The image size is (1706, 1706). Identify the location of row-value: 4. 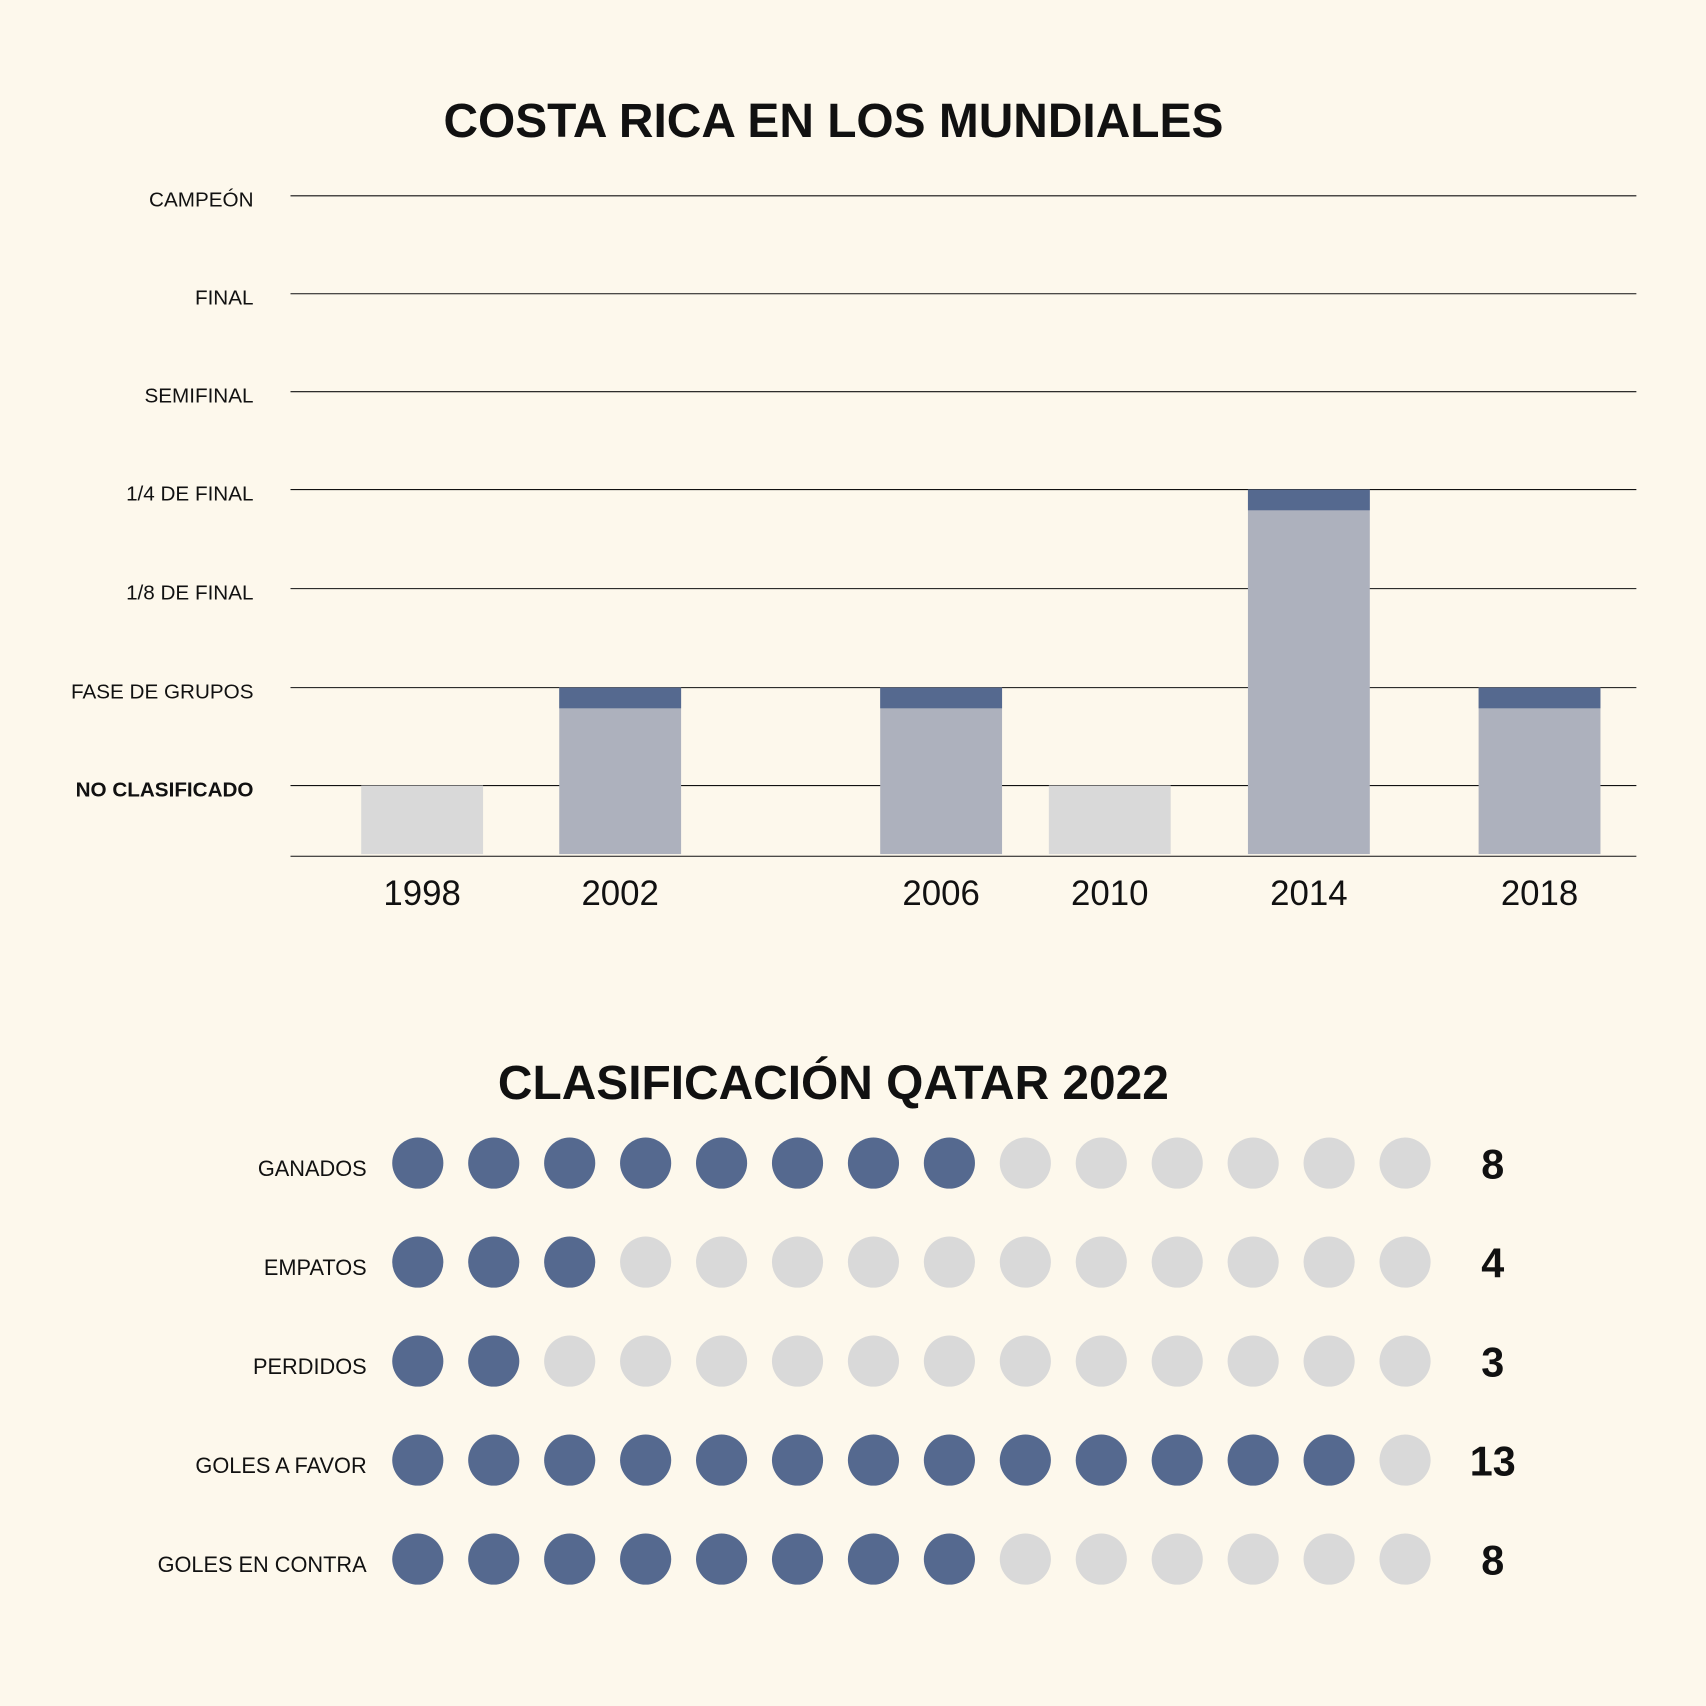
(1492, 1263).